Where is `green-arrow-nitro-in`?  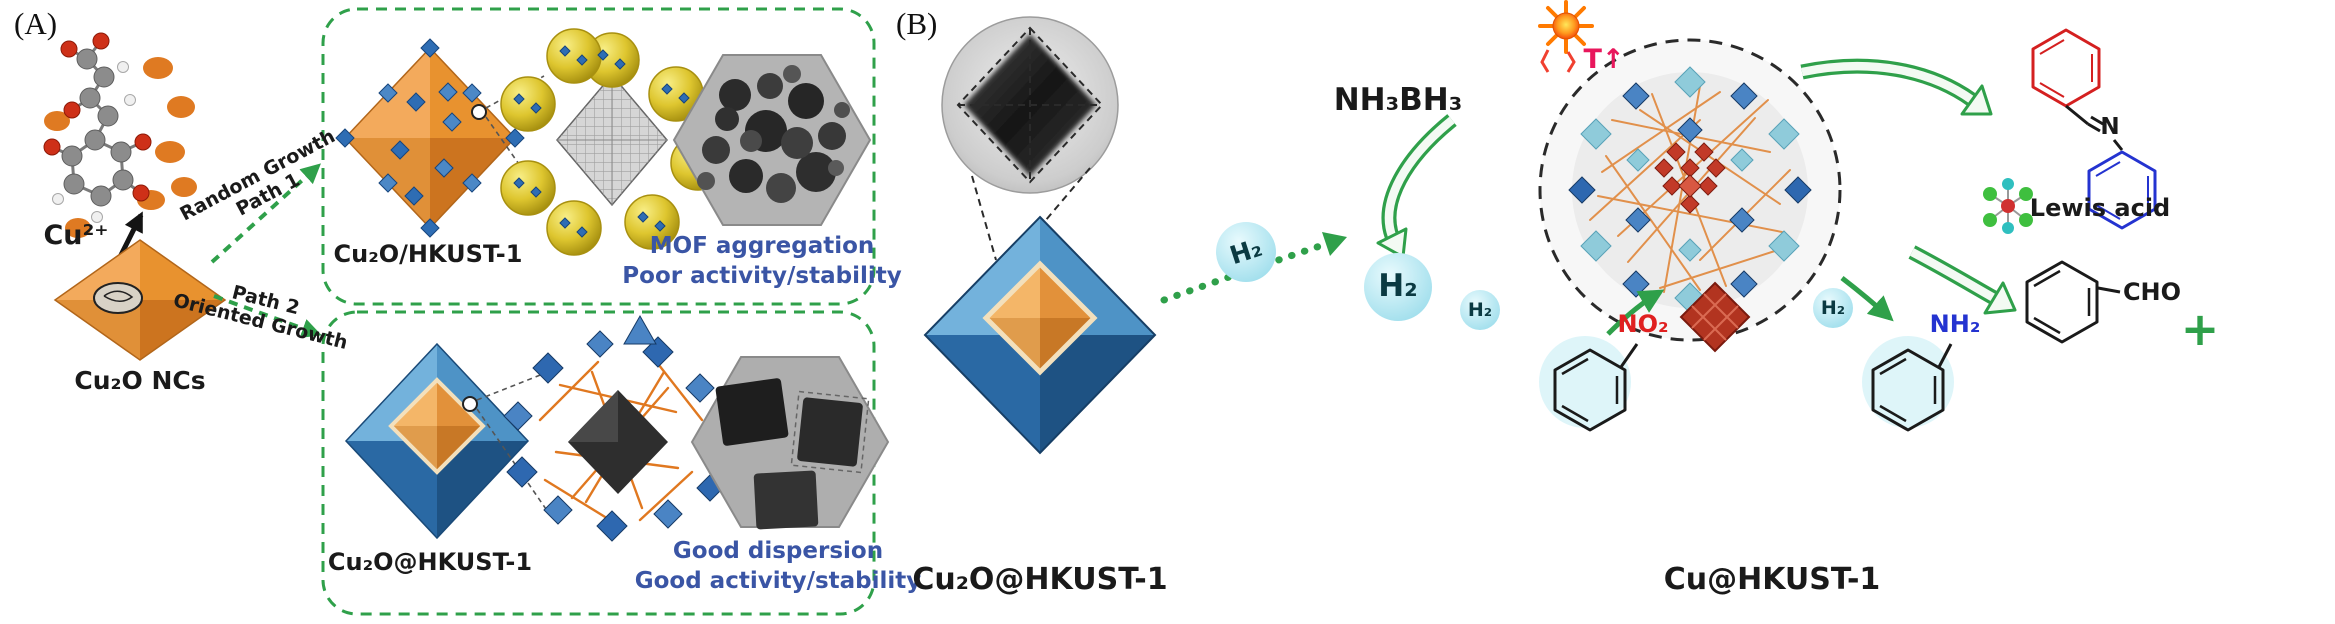 green-arrow-nitro-in is located at coordinates (1635, 312).